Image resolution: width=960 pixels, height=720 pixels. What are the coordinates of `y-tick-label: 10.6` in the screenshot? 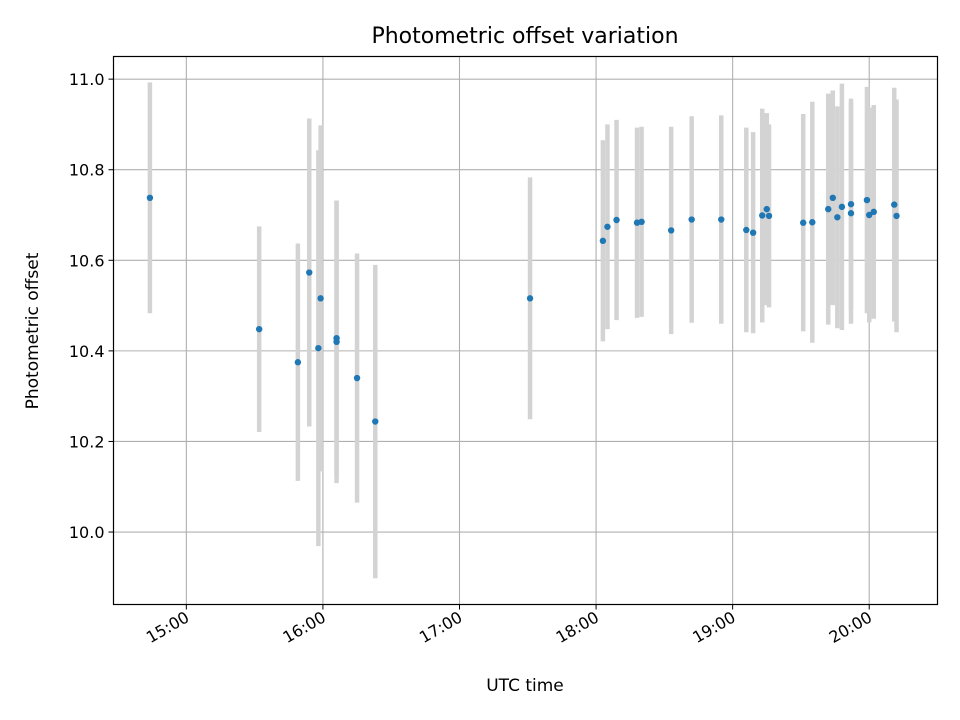 It's located at (87, 260).